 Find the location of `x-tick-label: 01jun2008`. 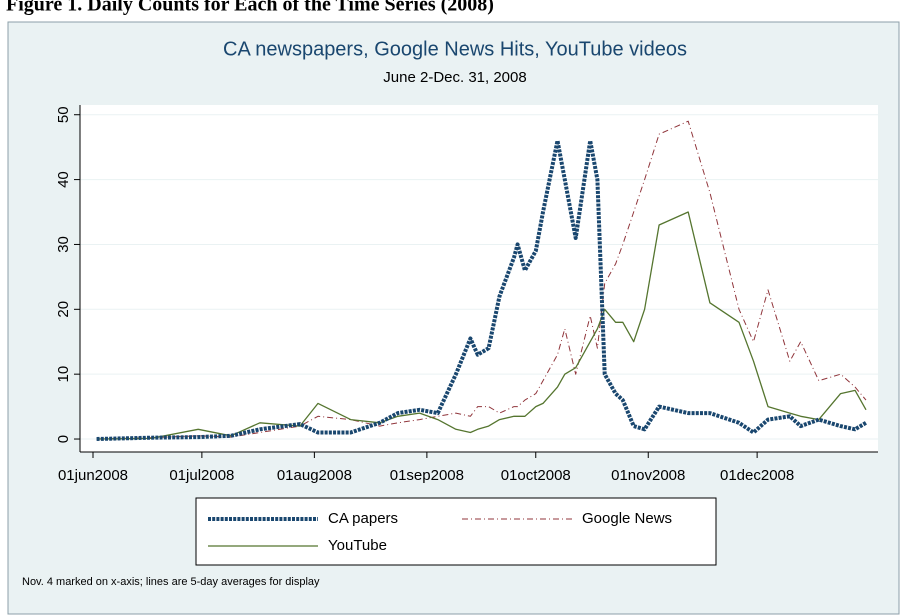

x-tick-label: 01jun2008 is located at coordinates (93, 475).